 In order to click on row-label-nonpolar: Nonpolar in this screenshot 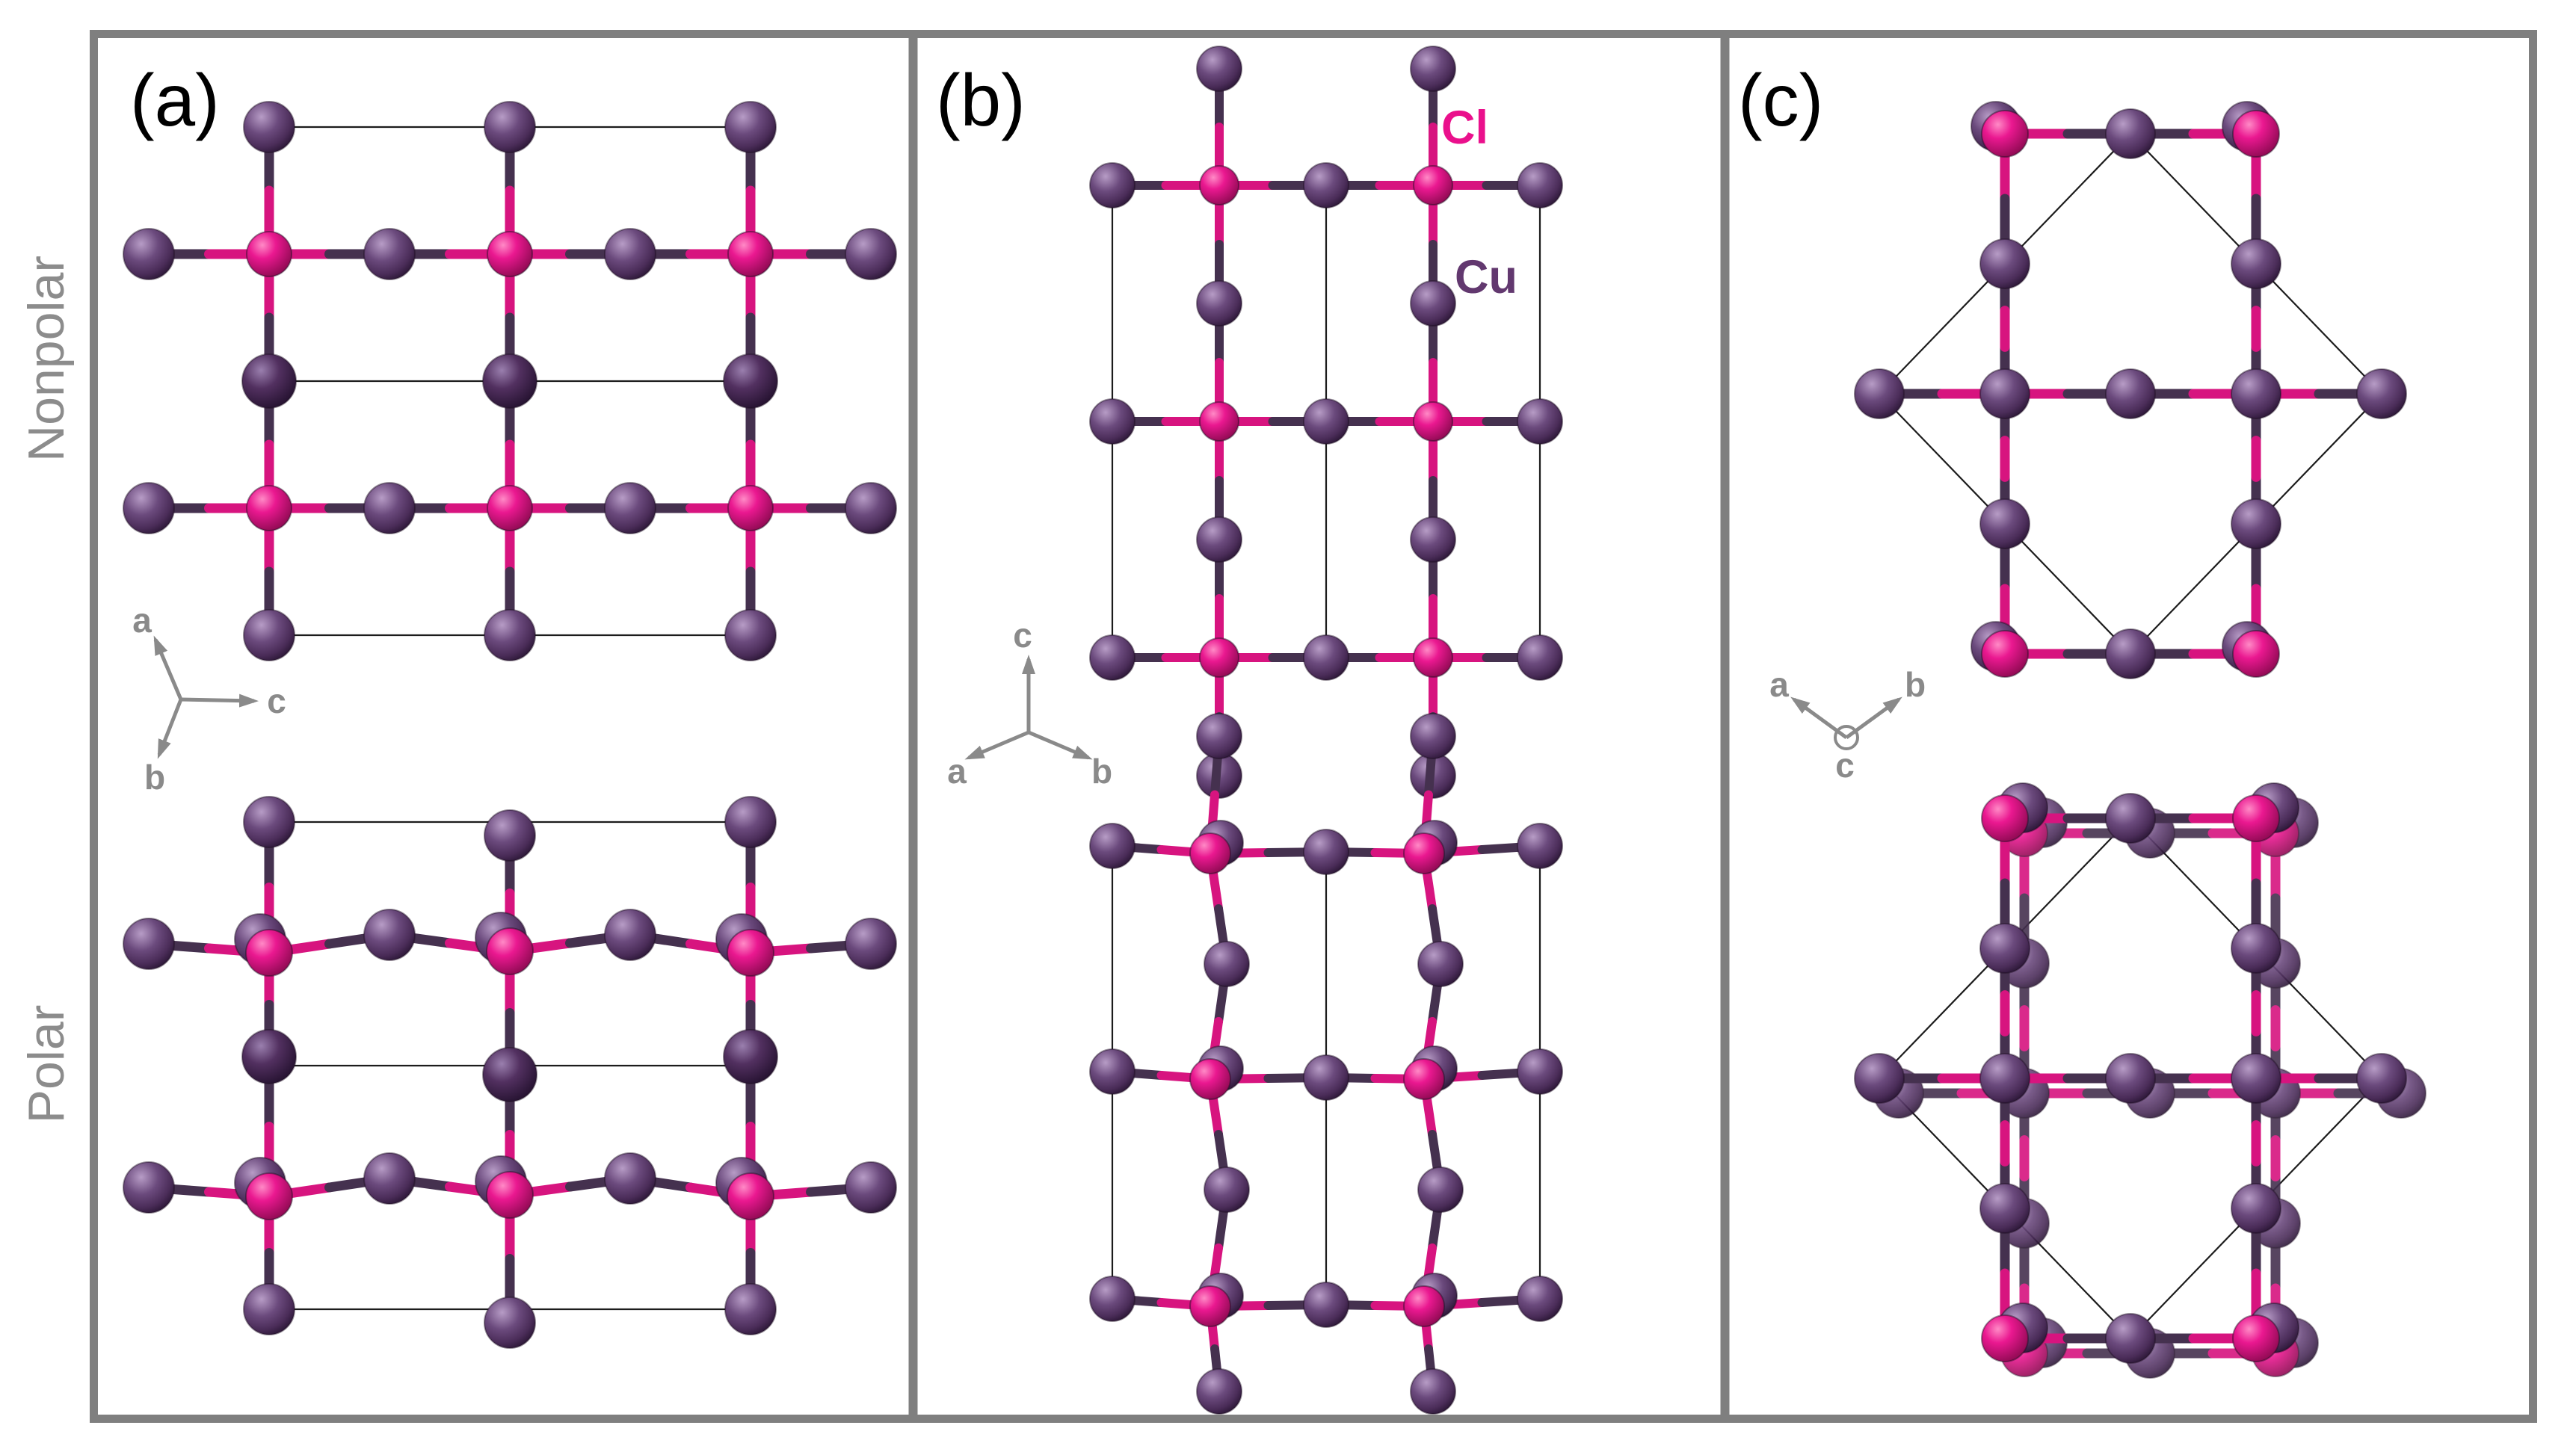, I will do `click(46, 359)`.